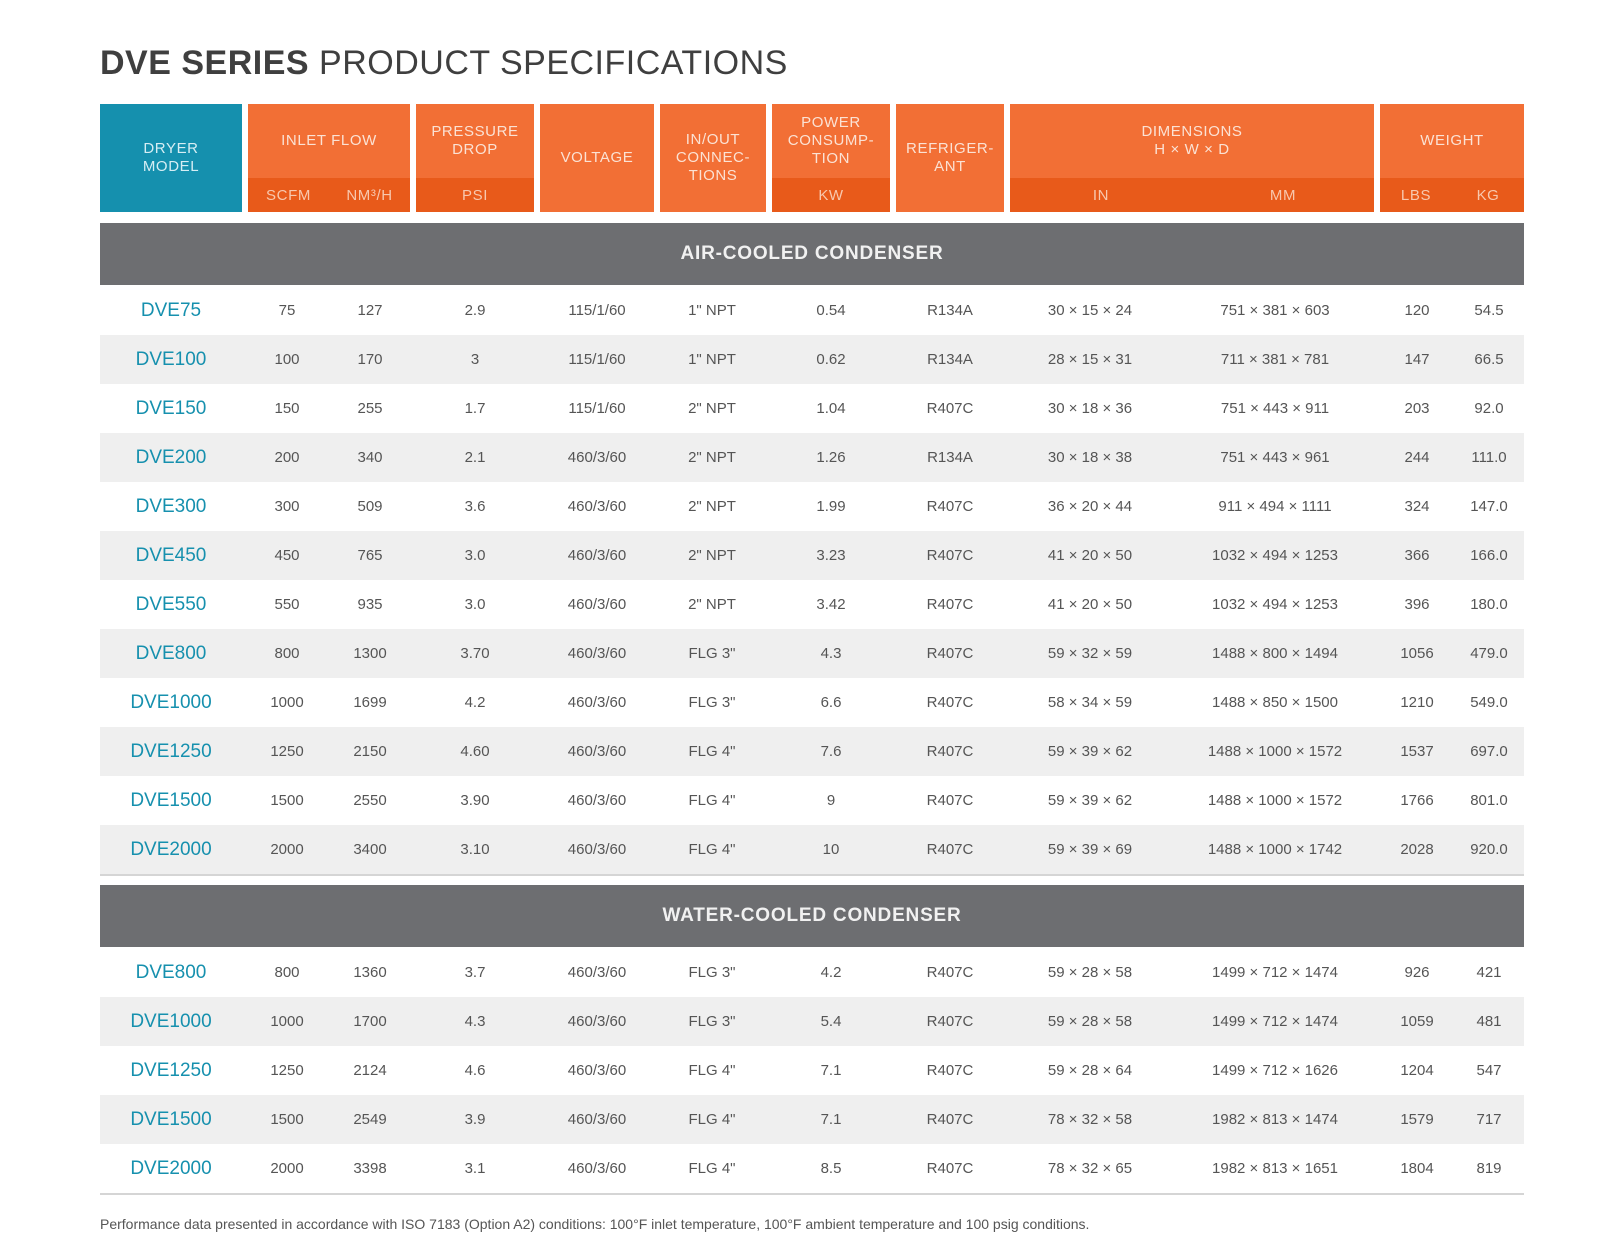 This screenshot has height=1246, width=1600. Describe the element at coordinates (831, 195) in the screenshot. I see `header-kw: KW` at that location.